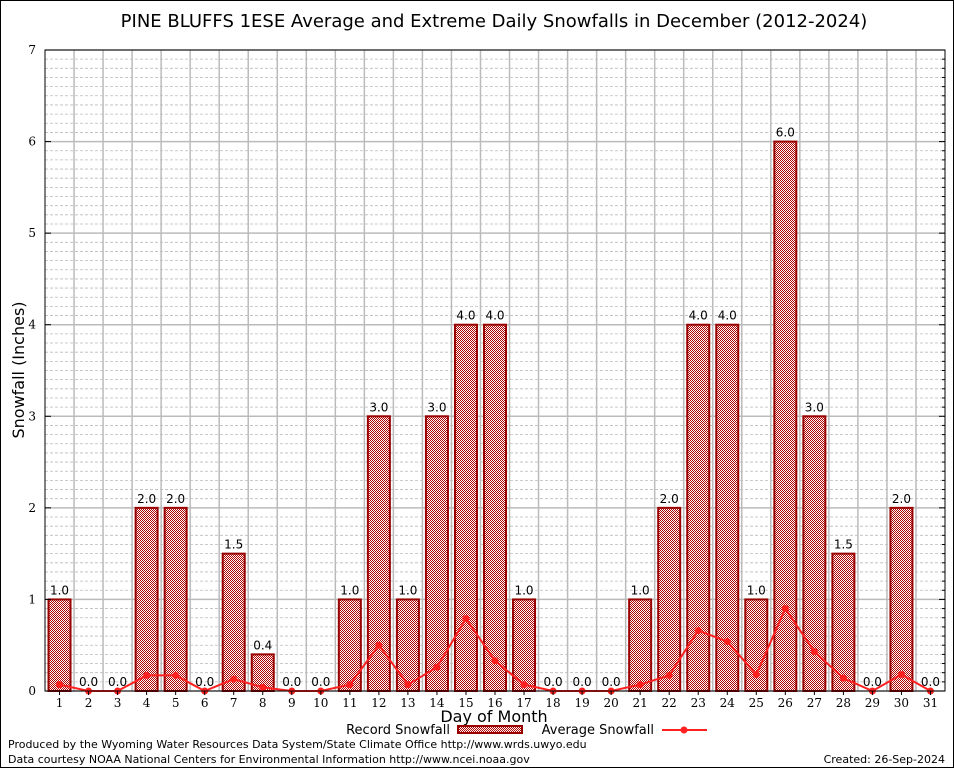  I want to click on x-tick-label: 25, so click(756, 703).